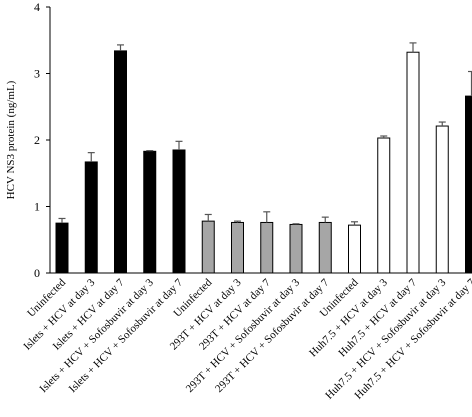  Describe the element at coordinates (37, 140) in the screenshot. I see `y-tick-label: 2` at that location.